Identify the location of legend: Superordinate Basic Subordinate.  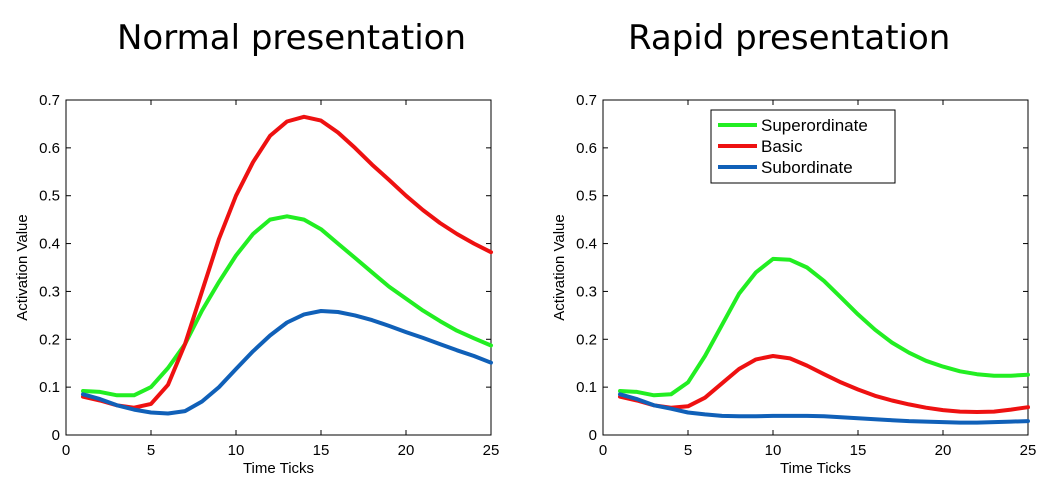
(803, 146).